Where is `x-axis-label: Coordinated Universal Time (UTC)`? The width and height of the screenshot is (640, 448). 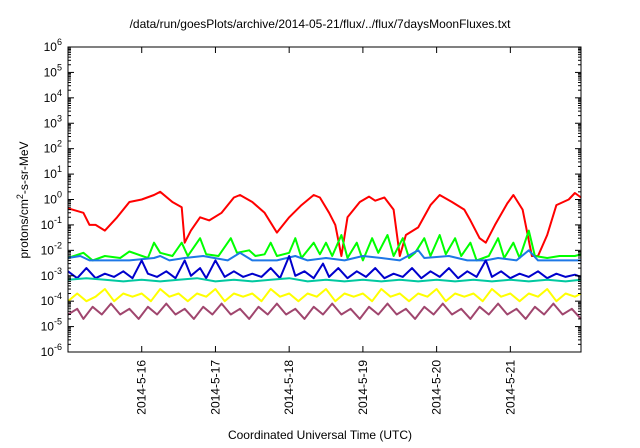
x-axis-label: Coordinated Universal Time (UTC) is located at coordinates (320, 435).